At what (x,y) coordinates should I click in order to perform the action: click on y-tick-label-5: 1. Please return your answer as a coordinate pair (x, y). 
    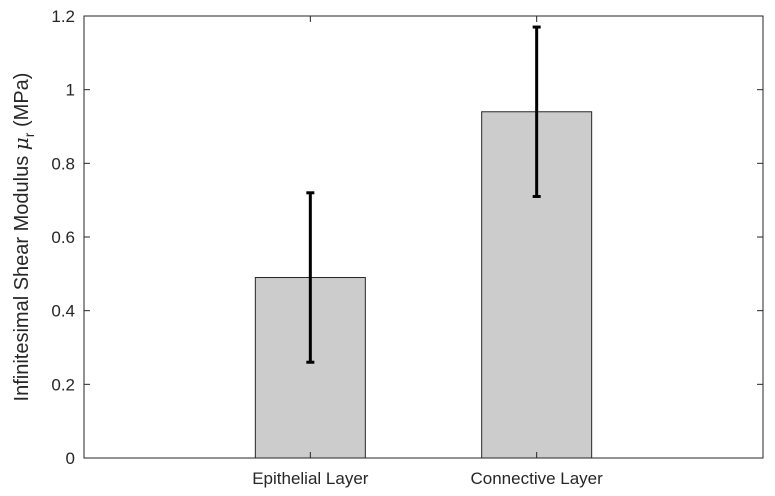
    Looking at the image, I should click on (70, 90).